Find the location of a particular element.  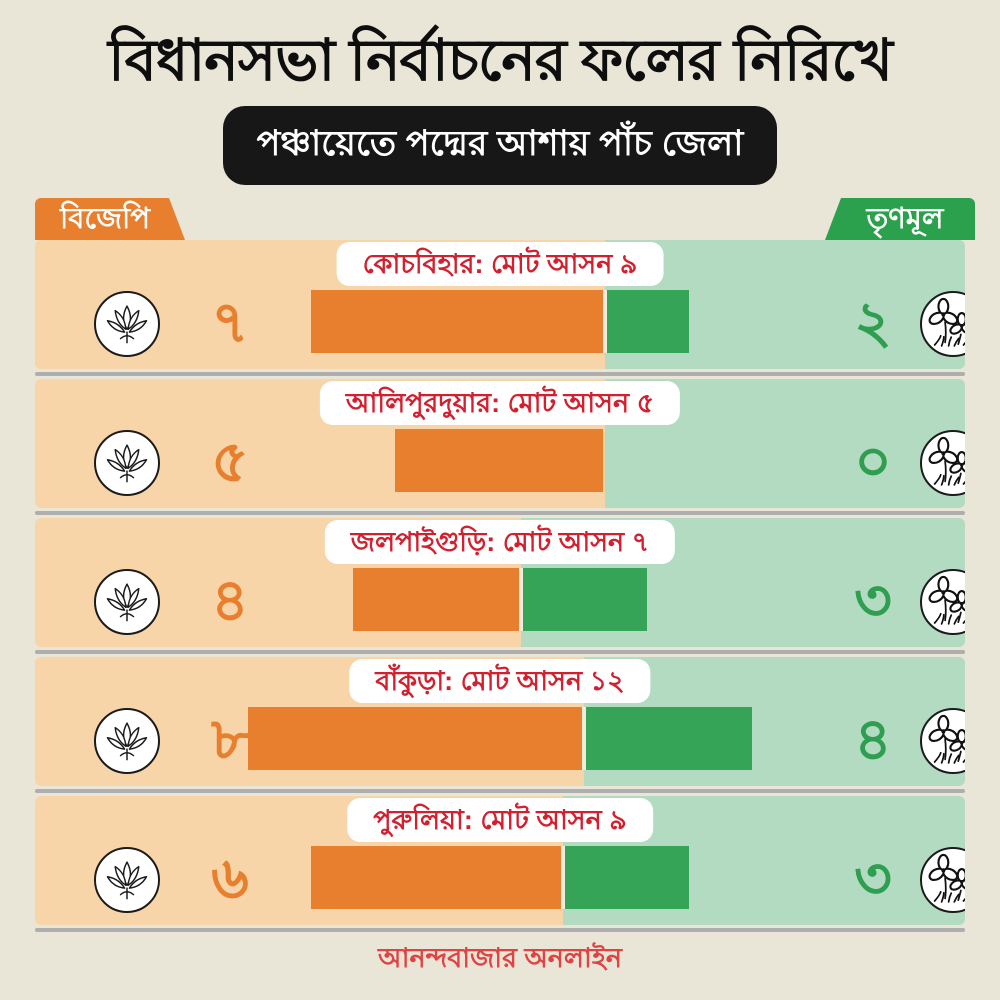

subtitle-container: পঞ্চায়েতে পদ্মের আশায় পাঁচ জেলা is located at coordinates (500, 145).